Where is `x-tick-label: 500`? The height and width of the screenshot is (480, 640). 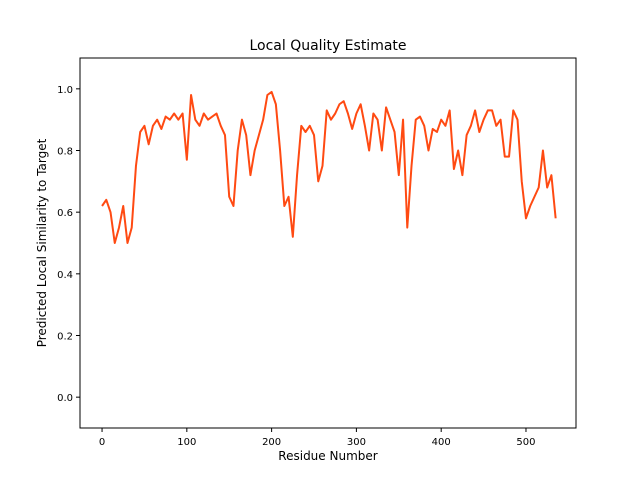
x-tick-label: 500 is located at coordinates (525, 442).